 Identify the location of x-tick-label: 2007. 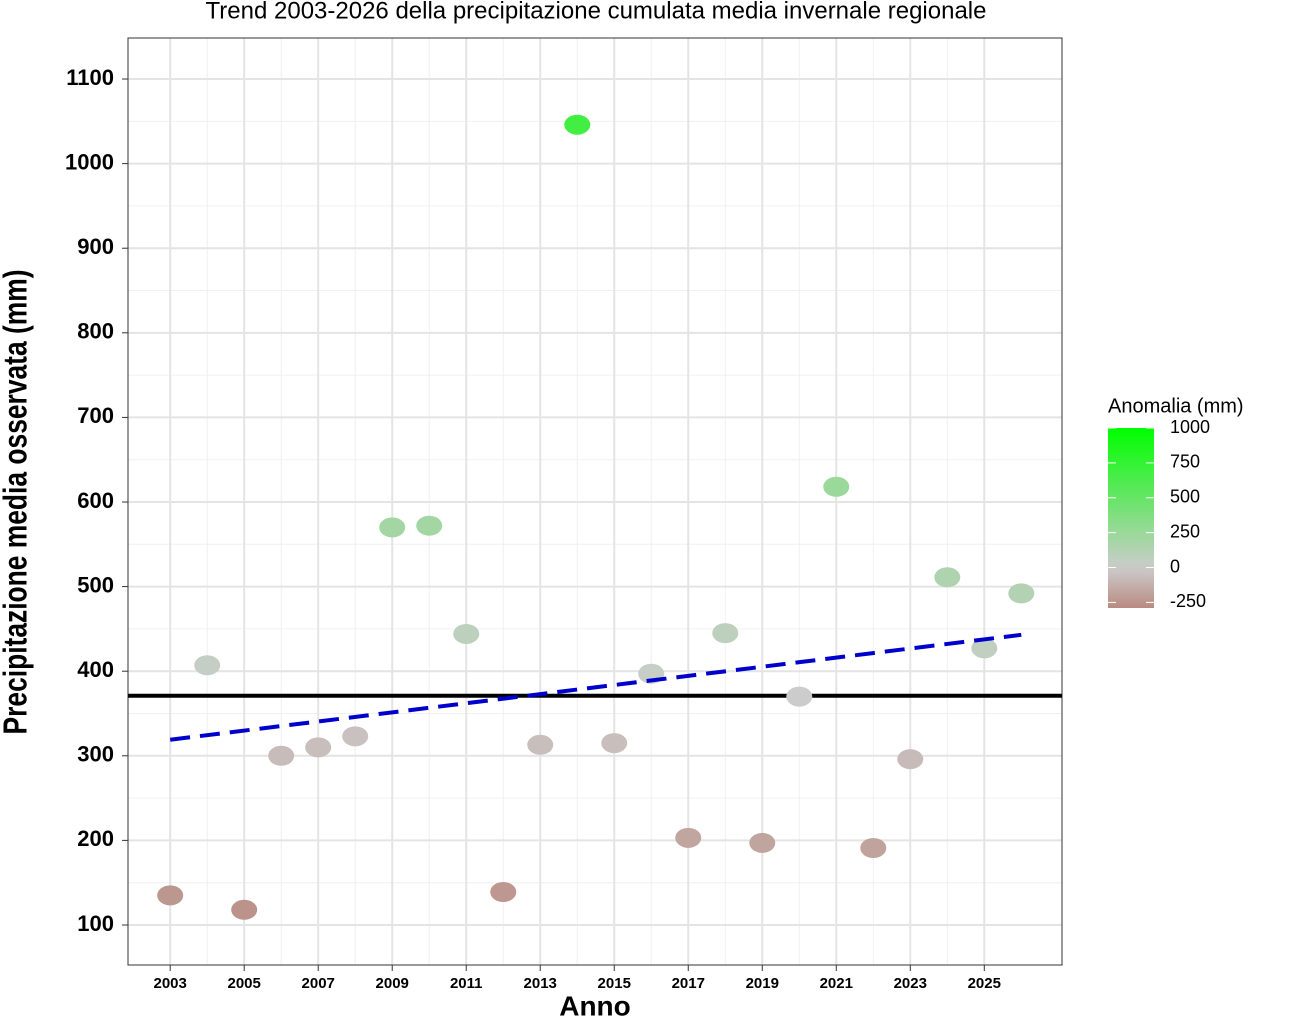
(318, 983).